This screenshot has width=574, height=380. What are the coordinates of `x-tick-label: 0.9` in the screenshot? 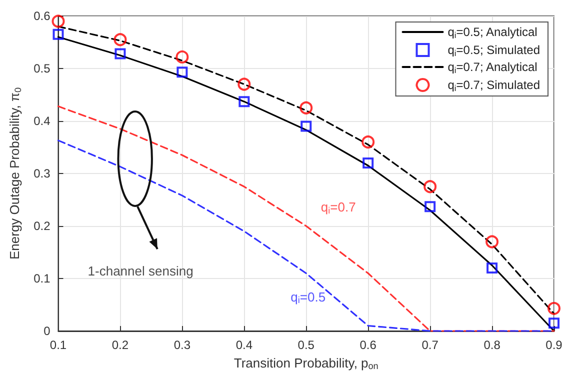 It's located at (554, 345).